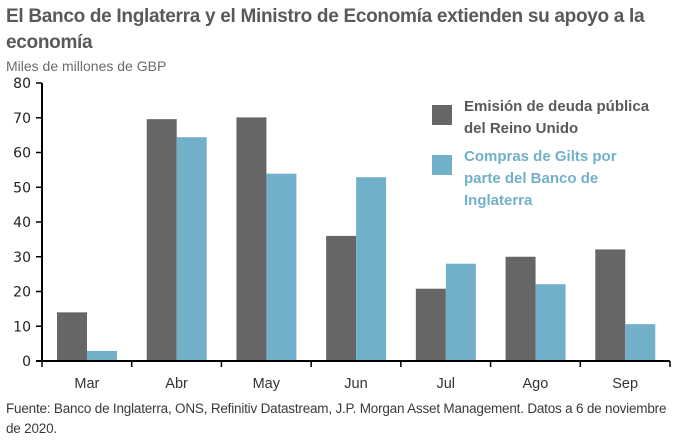  I want to click on bar-debt-issuance-abr, so click(161, 240).